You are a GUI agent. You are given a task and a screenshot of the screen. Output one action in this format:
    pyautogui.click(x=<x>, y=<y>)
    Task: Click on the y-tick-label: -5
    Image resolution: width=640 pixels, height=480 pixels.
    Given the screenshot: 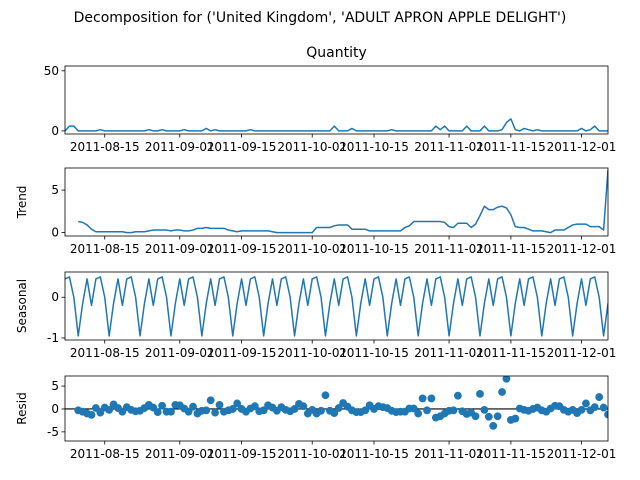 What is the action you would take?
    pyautogui.click(x=53, y=432)
    